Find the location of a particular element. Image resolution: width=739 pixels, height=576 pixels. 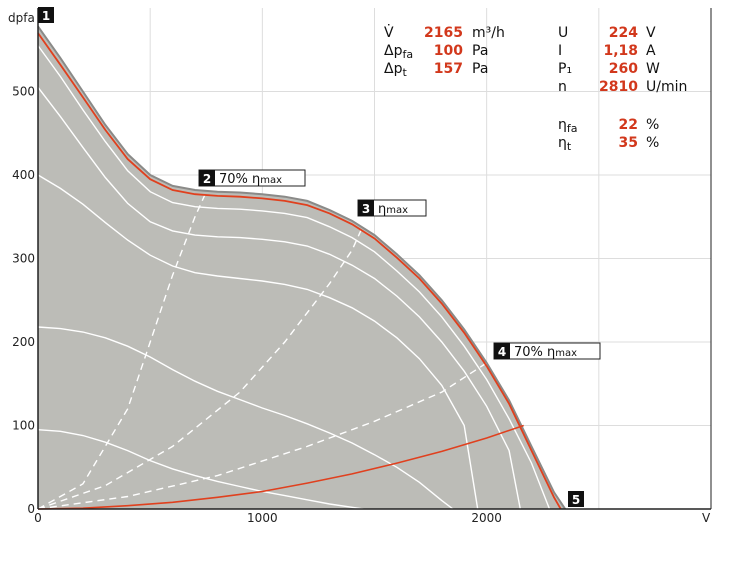

y-tick-label: 300 is located at coordinates (23, 259).